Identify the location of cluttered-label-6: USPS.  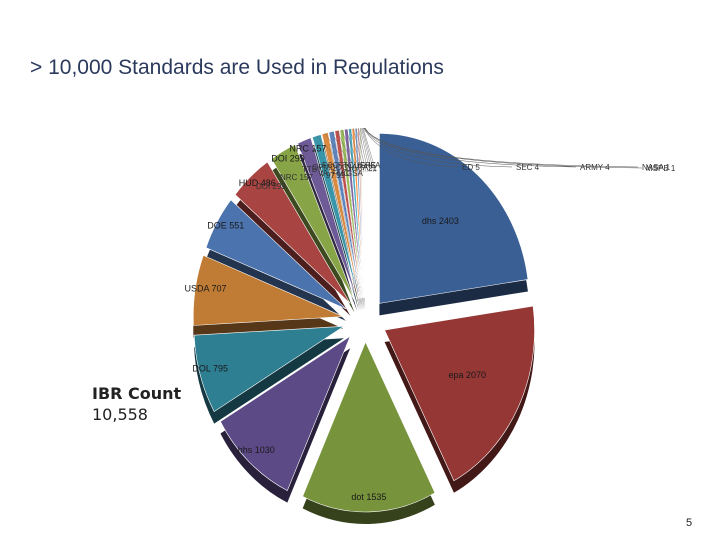
(365, 165).